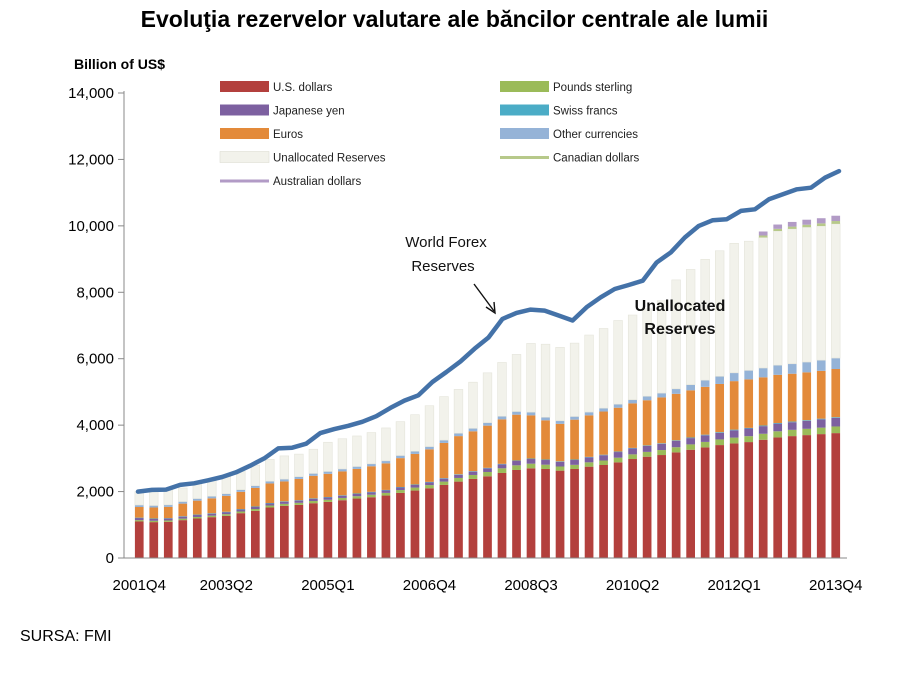 This screenshot has width=909, height=676. I want to click on bar-stack-2002Q1, so click(154, 524).